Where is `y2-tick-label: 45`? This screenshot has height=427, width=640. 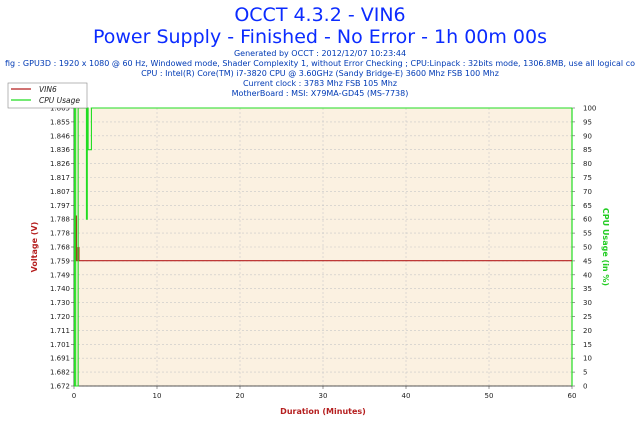 y2-tick-label: 45 is located at coordinates (587, 261).